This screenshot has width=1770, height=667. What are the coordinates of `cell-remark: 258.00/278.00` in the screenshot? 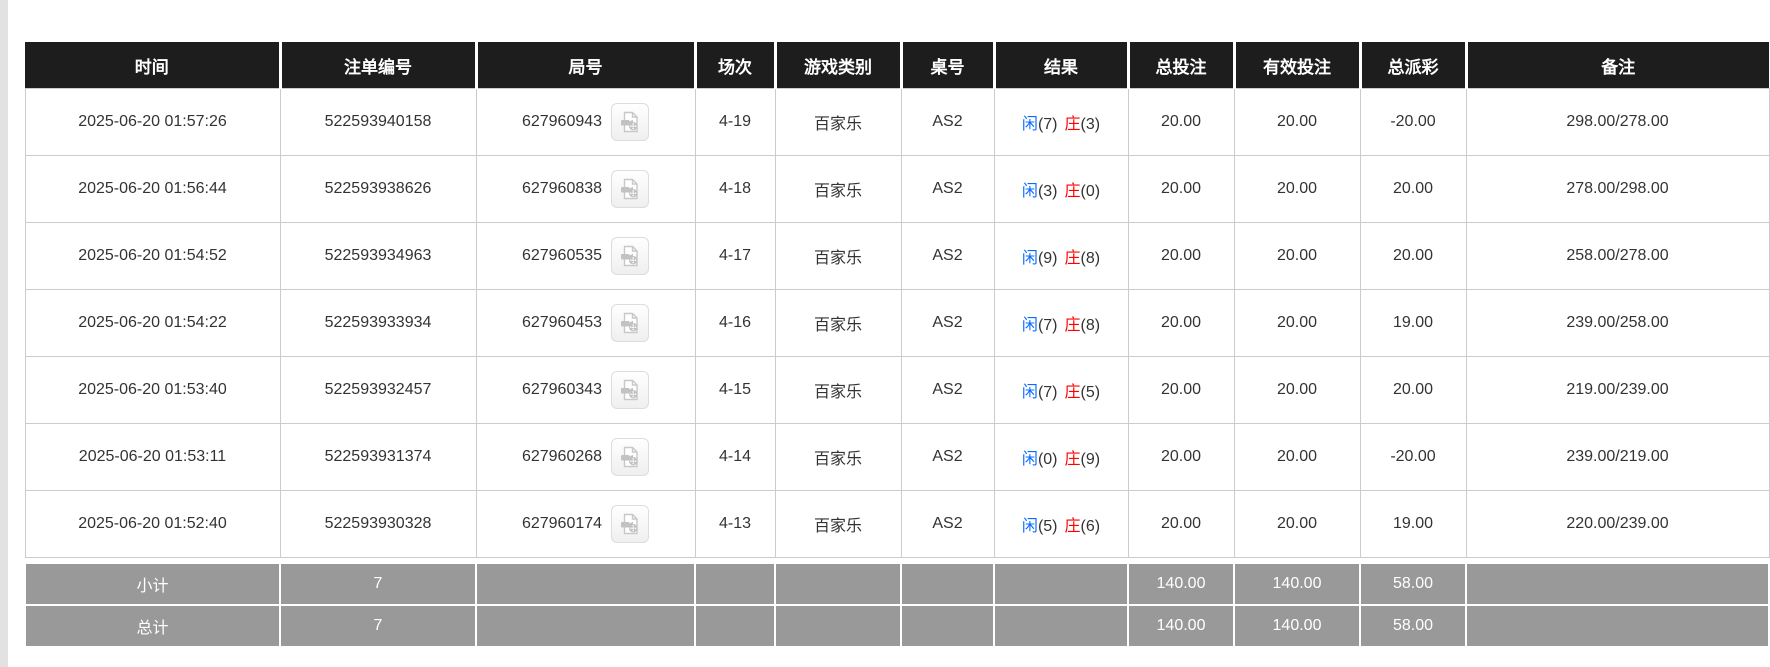 It's located at (1617, 256).